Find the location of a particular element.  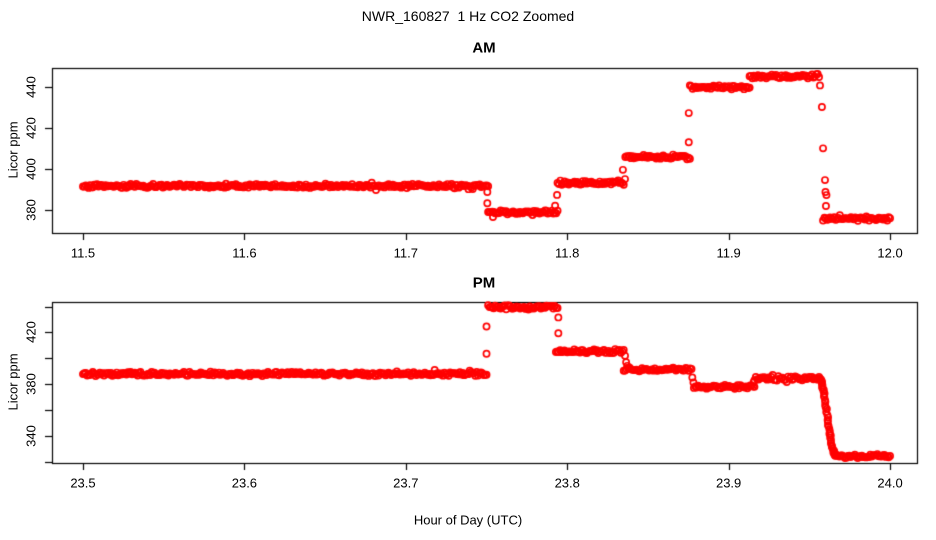

pm-panel-title: PM is located at coordinates (484, 283).